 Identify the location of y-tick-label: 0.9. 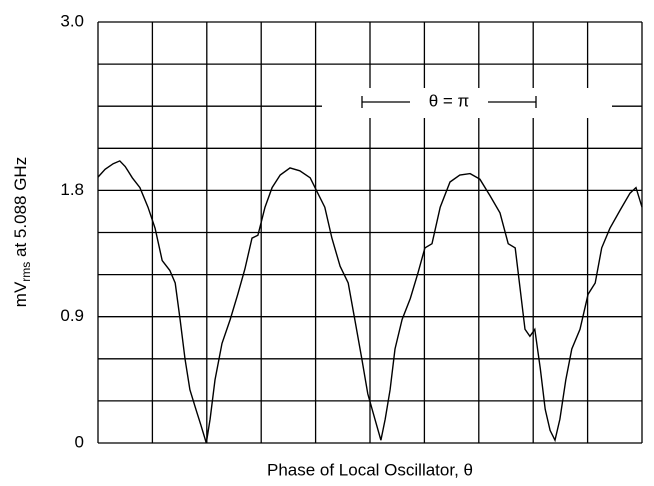
(72, 315).